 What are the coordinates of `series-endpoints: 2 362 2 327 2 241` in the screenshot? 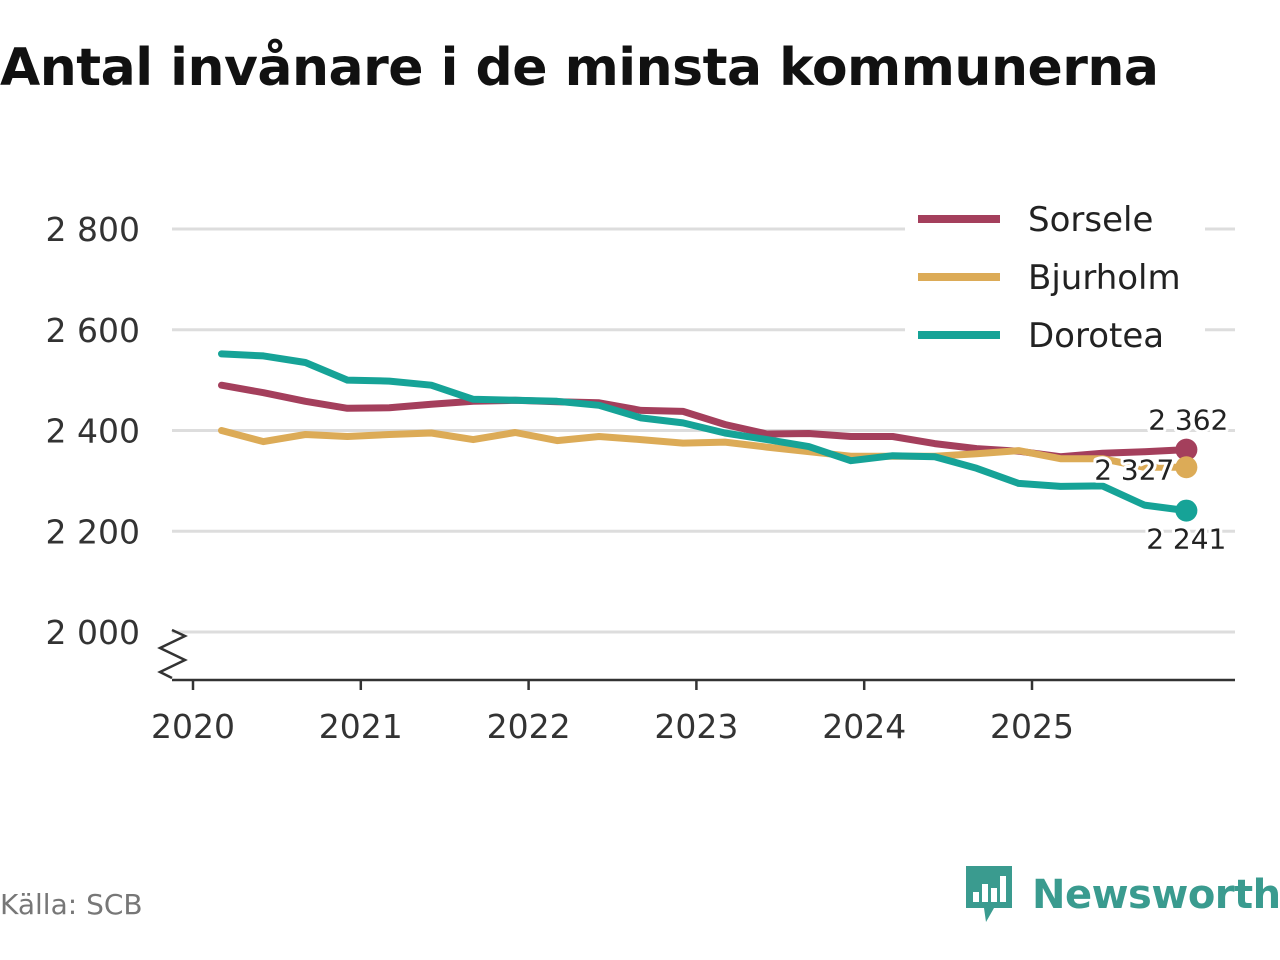 It's located at (1161, 480).